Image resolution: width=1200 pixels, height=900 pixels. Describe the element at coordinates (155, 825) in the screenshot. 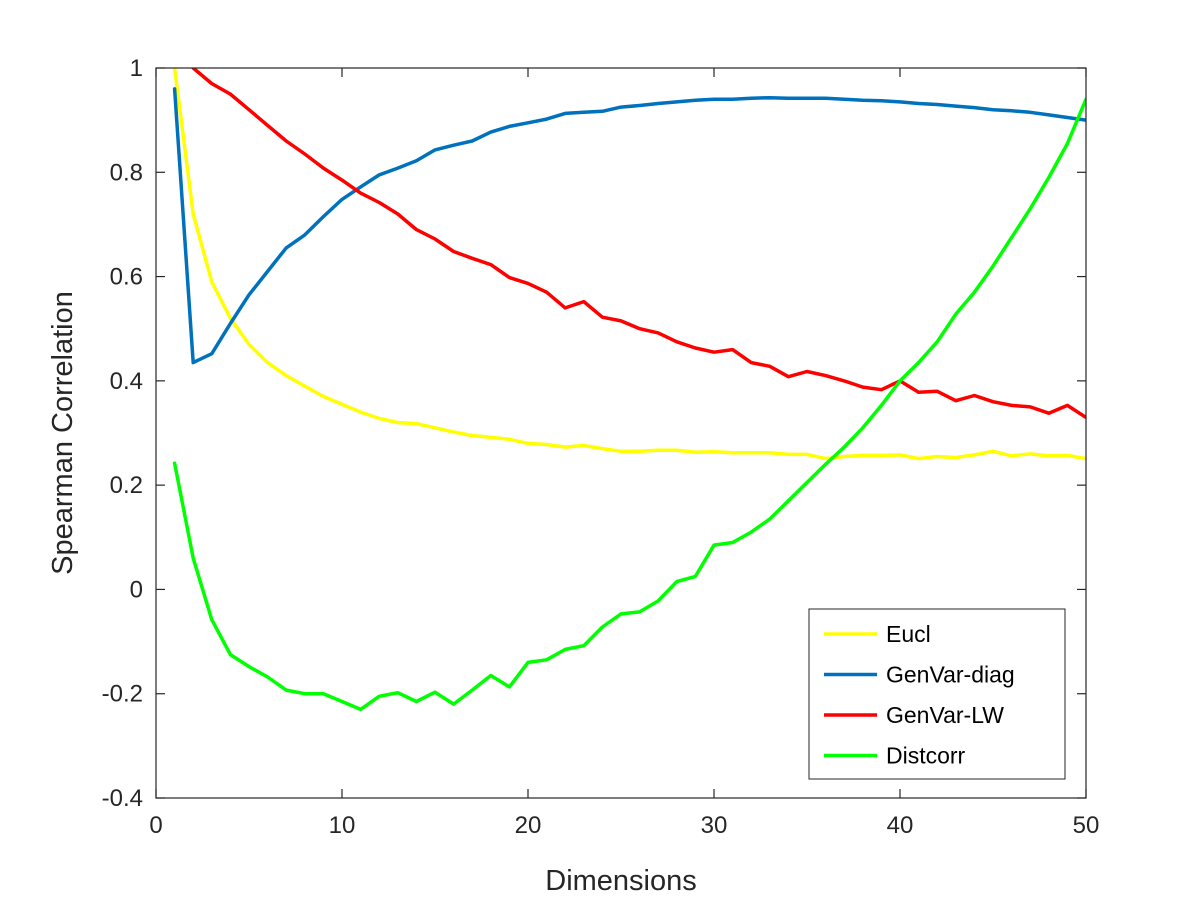

I see `x-tick-label: 0` at that location.